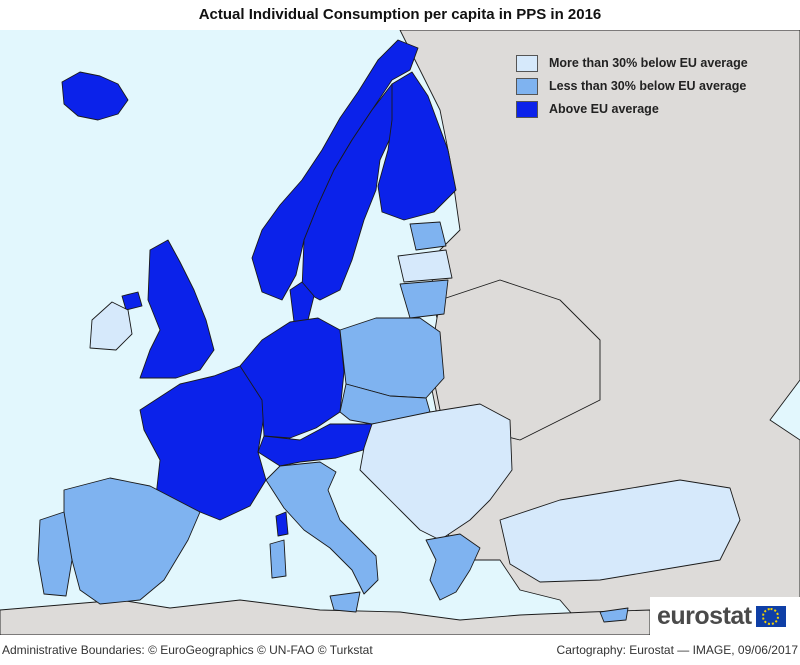 Image resolution: width=800 pixels, height=665 pixels. I want to click on region-italy, so click(322, 528).